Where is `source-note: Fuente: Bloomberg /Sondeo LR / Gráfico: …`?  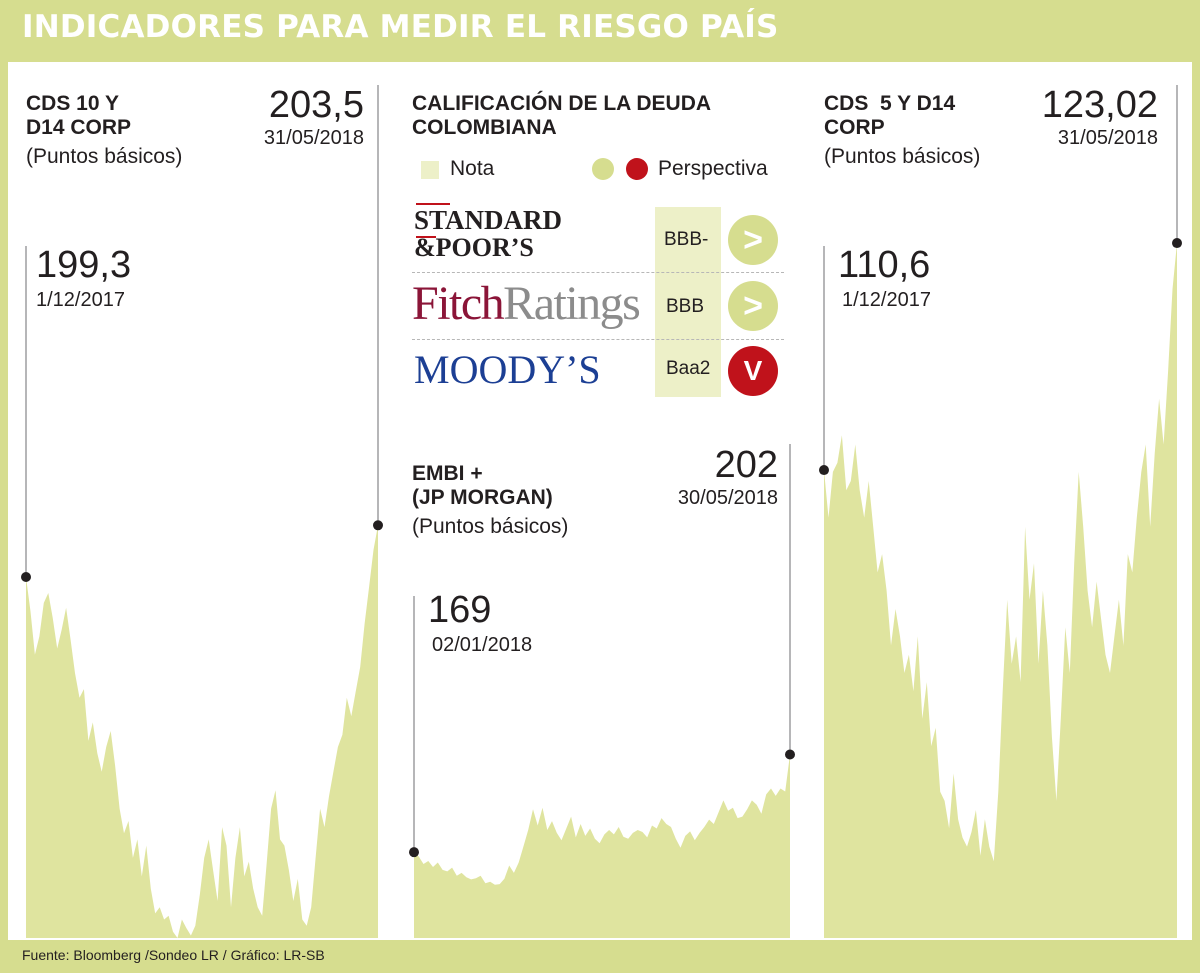 source-note: Fuente: Bloomberg /Sondeo LR / Gráfico: … is located at coordinates (173, 955).